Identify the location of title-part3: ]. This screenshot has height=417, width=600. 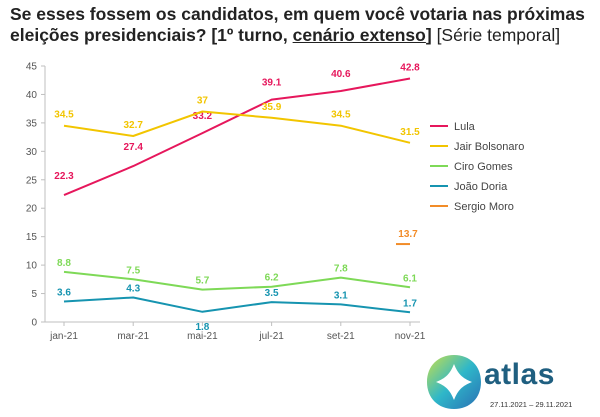
(431, 35).